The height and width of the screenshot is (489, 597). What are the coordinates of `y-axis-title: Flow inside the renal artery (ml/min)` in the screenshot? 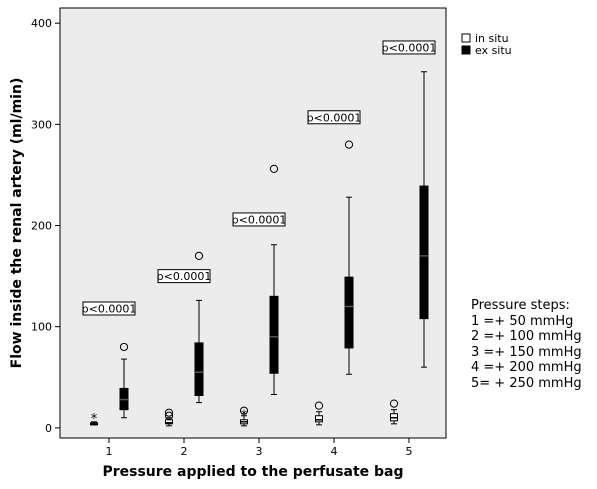 It's located at (17, 223).